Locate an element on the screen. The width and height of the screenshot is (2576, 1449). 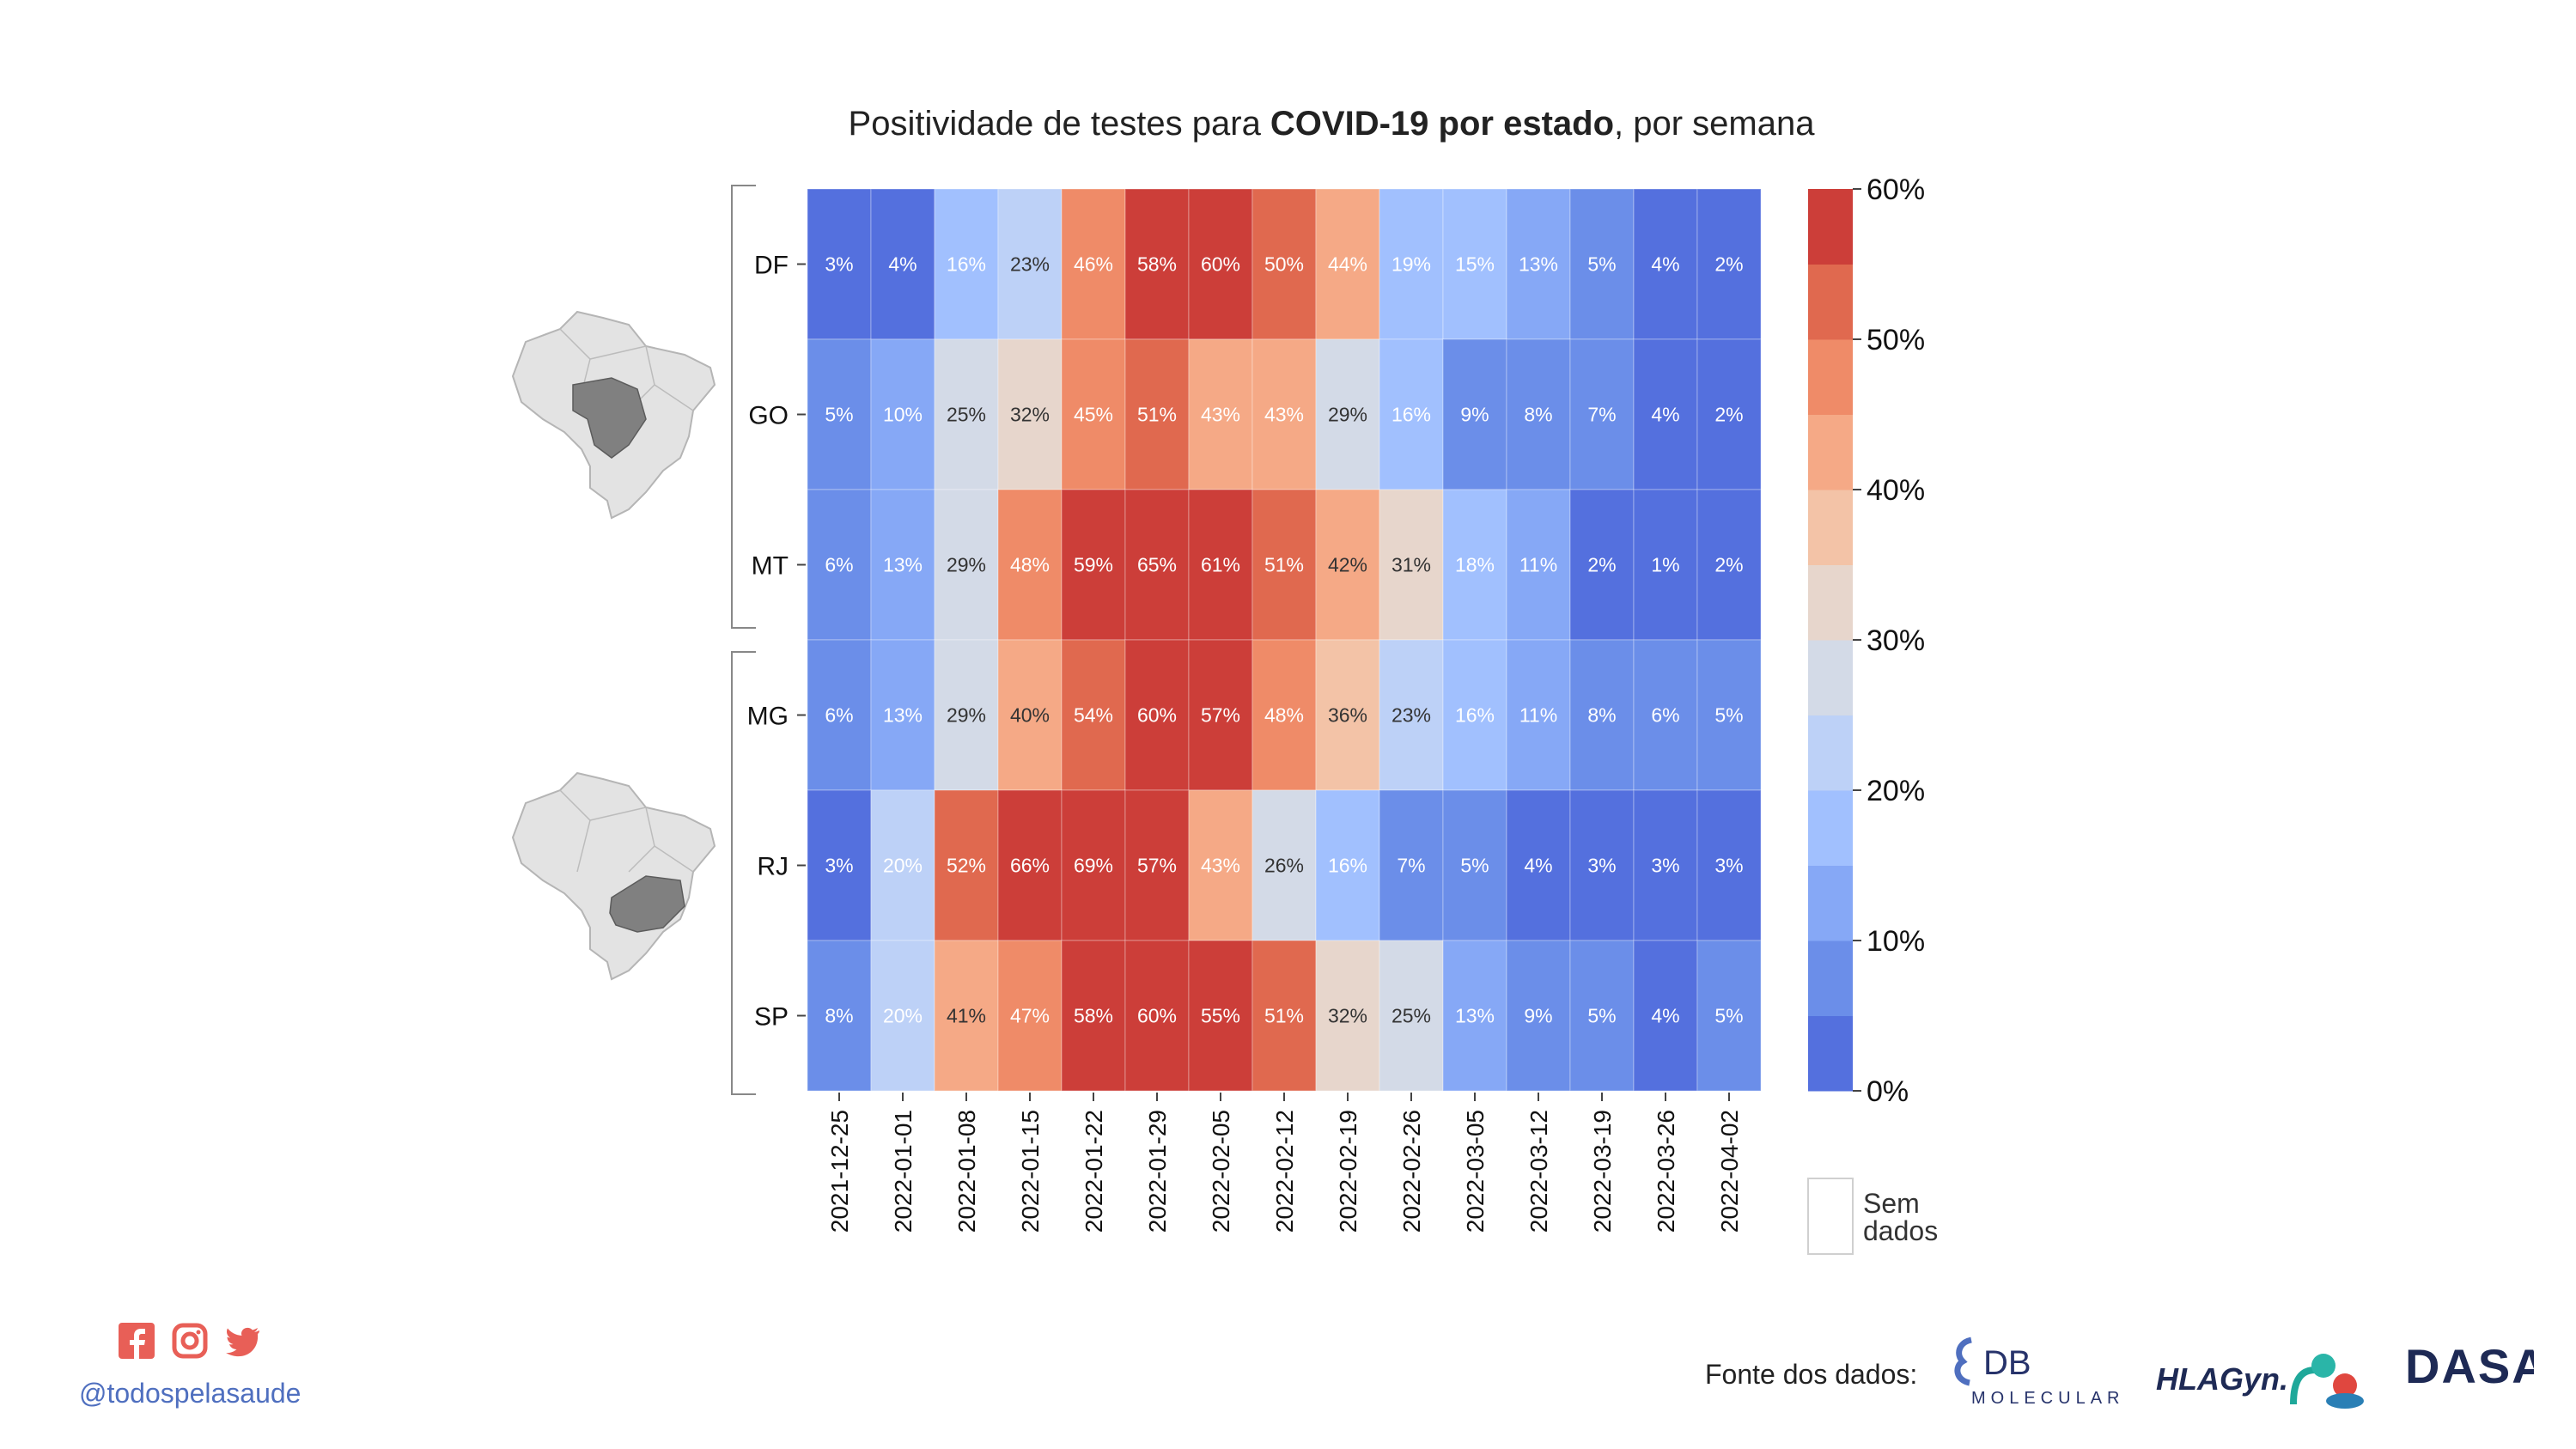
brazil-map-centro-oeste is located at coordinates (613, 415).